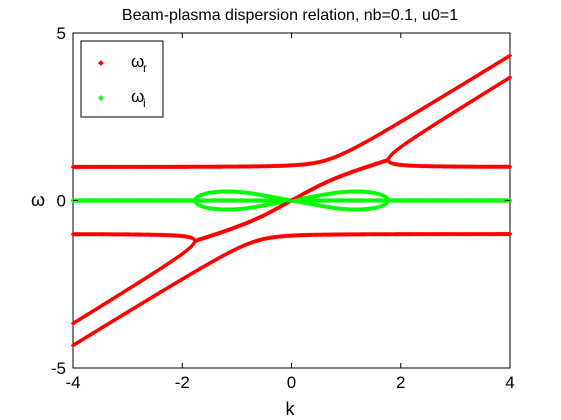  I want to click on legend-subscript-omega-r: r, so click(145, 68).